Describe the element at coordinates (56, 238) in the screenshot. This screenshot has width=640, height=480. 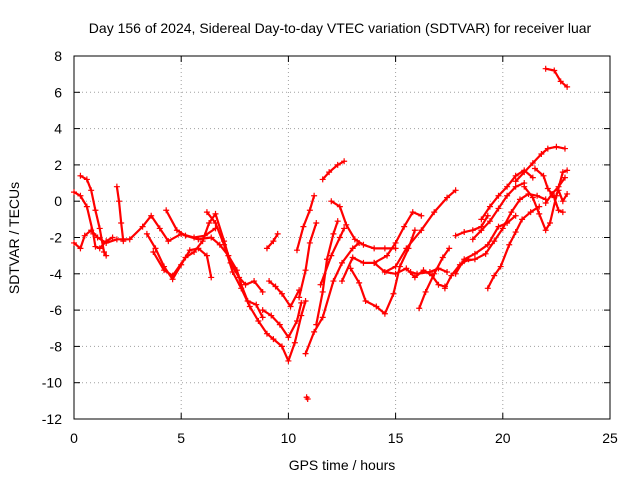
I see `y-tick-label: -2` at that location.